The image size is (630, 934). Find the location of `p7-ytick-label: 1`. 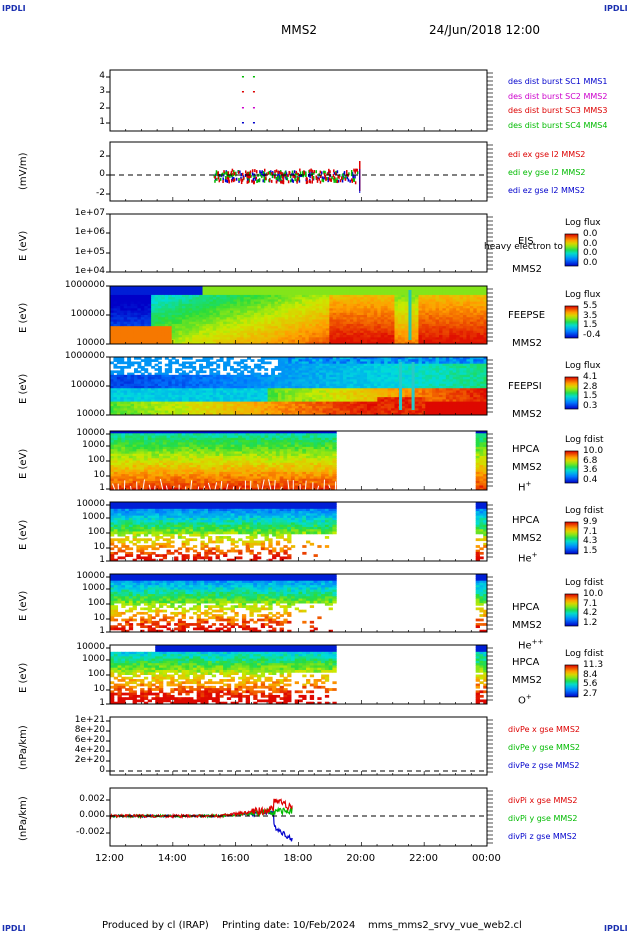

p7-ytick-label: 1 is located at coordinates (102, 560).